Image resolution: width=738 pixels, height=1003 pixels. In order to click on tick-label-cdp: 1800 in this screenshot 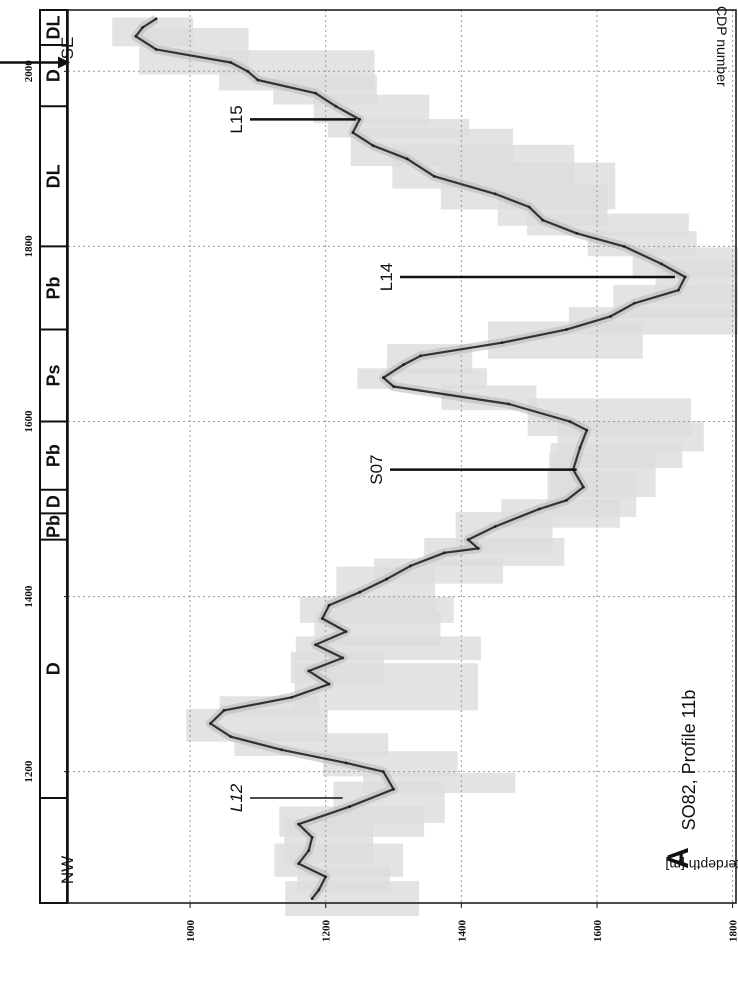, I will do `click(29, 246)`.